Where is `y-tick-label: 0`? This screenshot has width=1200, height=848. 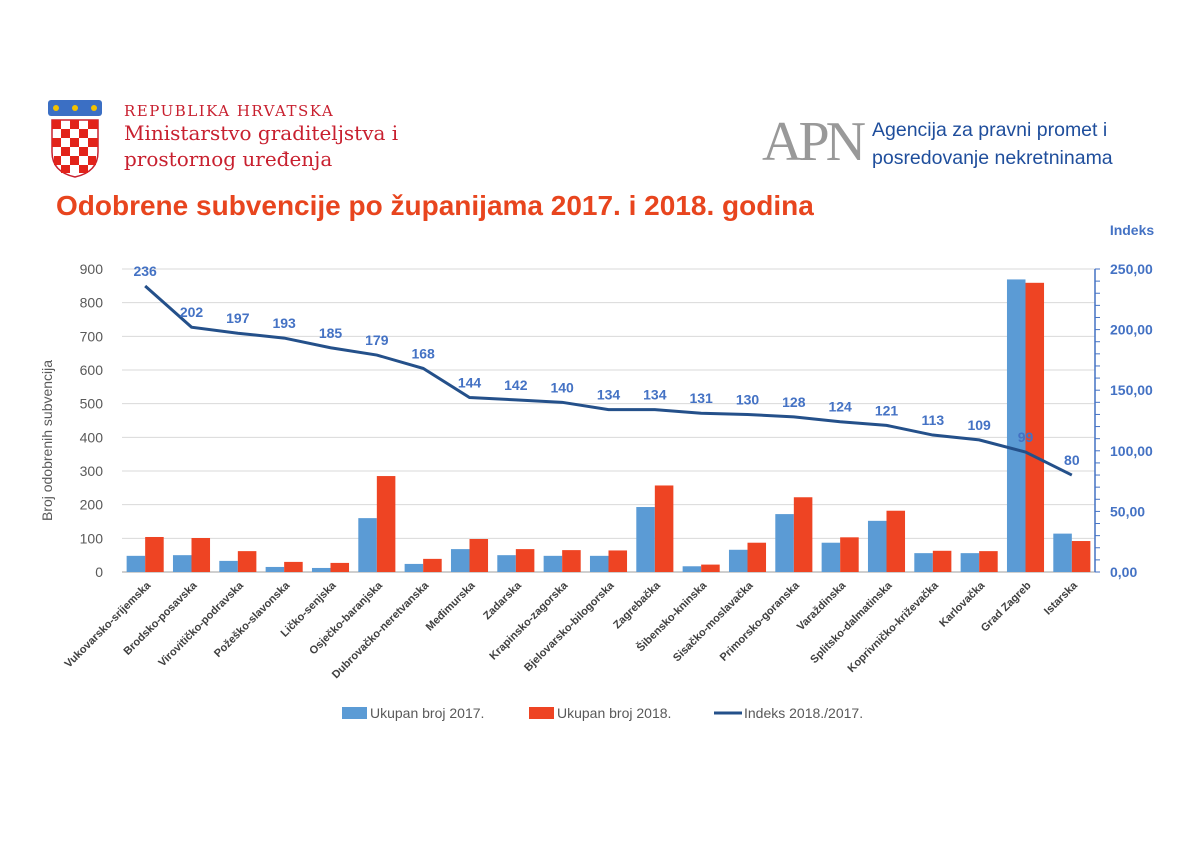
y-tick-label: 0 is located at coordinates (99, 572).